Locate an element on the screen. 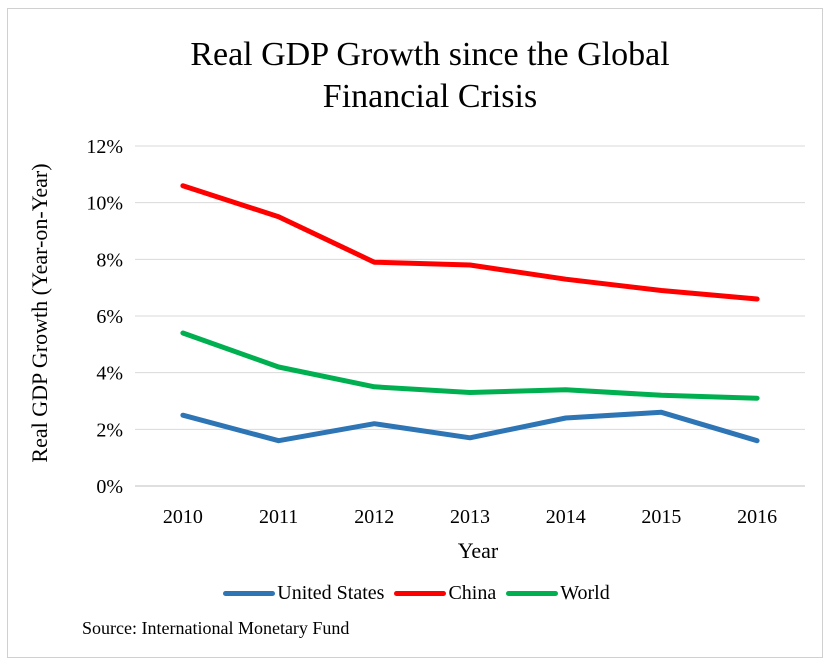 Image resolution: width=833 pixels, height=658 pixels. y-tick-label: 4% is located at coordinates (109, 374).